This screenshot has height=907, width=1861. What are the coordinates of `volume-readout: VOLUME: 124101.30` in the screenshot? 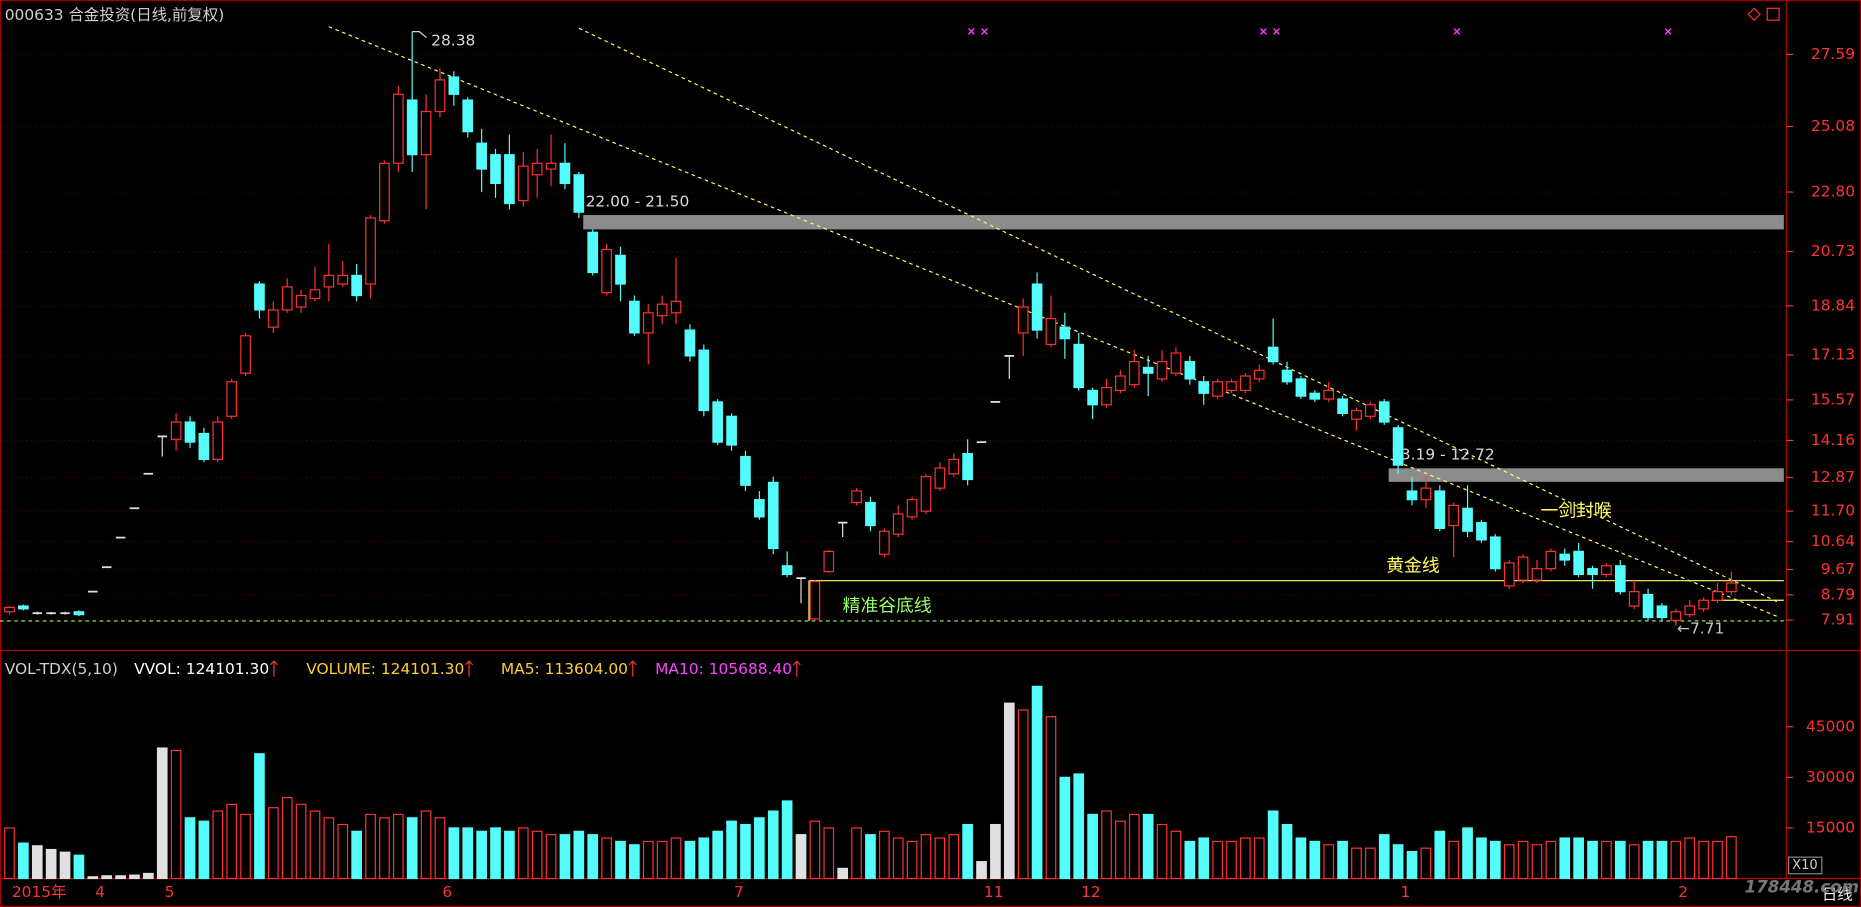 It's located at (385, 669).